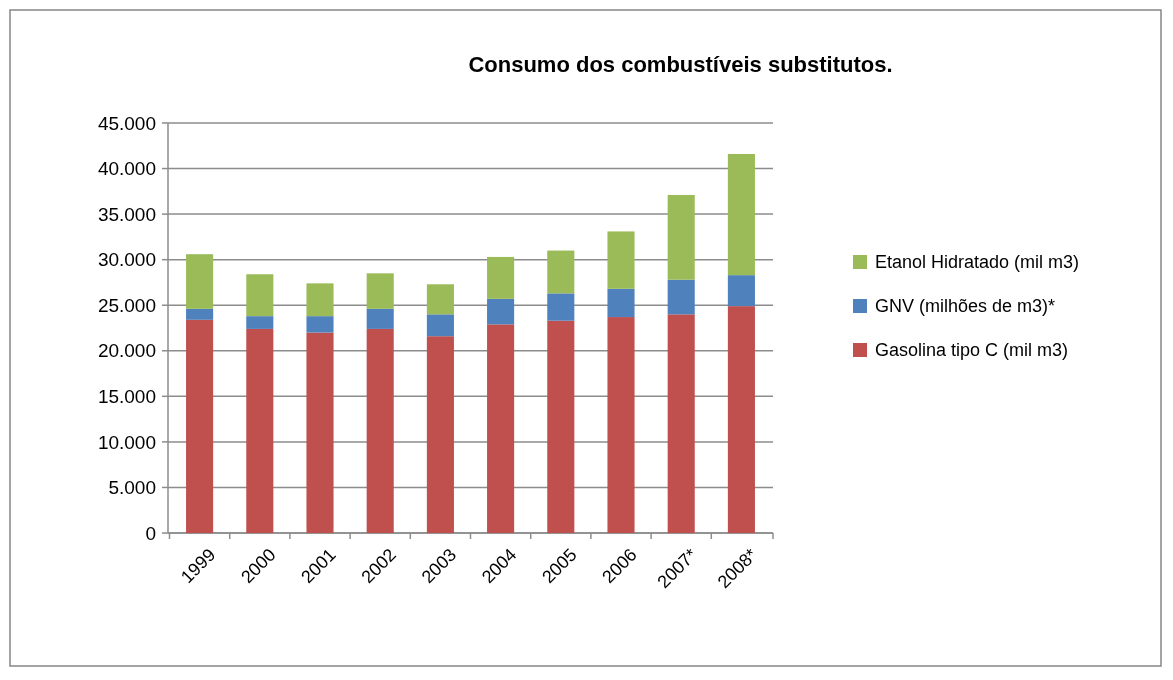  Describe the element at coordinates (126, 396) in the screenshot. I see `y-tick-label: 15.000` at that location.